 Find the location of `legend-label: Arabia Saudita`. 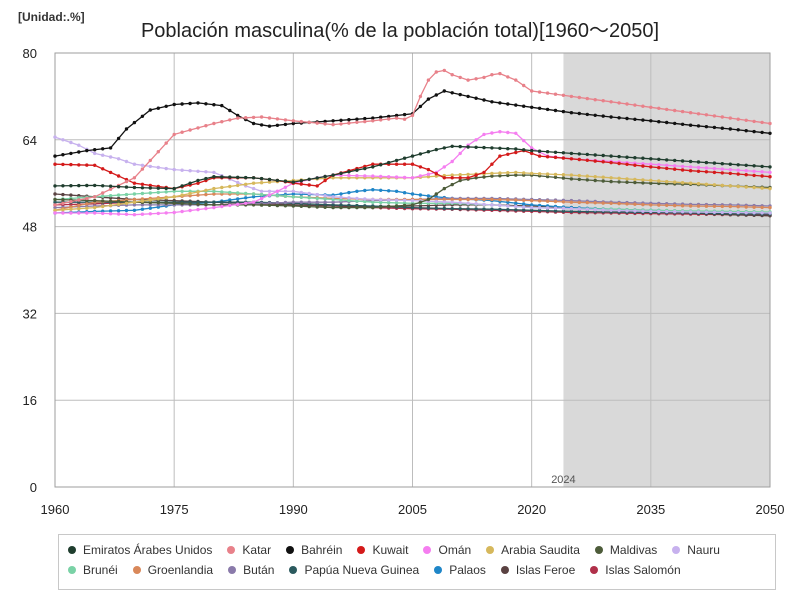

legend-label: Arabia Saudita is located at coordinates (540, 550).